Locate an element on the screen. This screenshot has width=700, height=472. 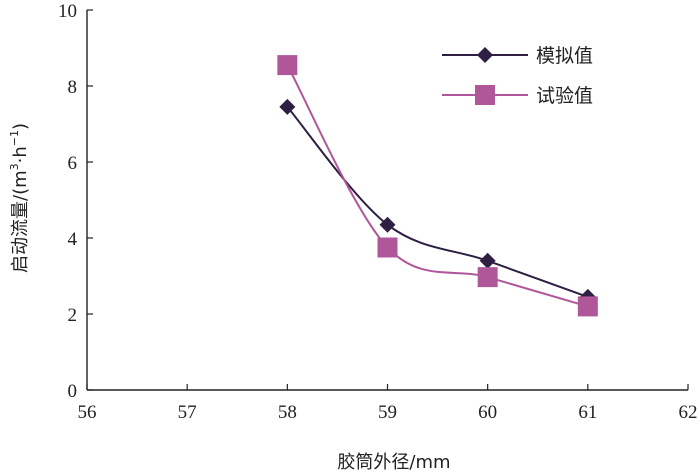
y-axis-title: 启动流量/(m3·h−1) is located at coordinates (19, 198).